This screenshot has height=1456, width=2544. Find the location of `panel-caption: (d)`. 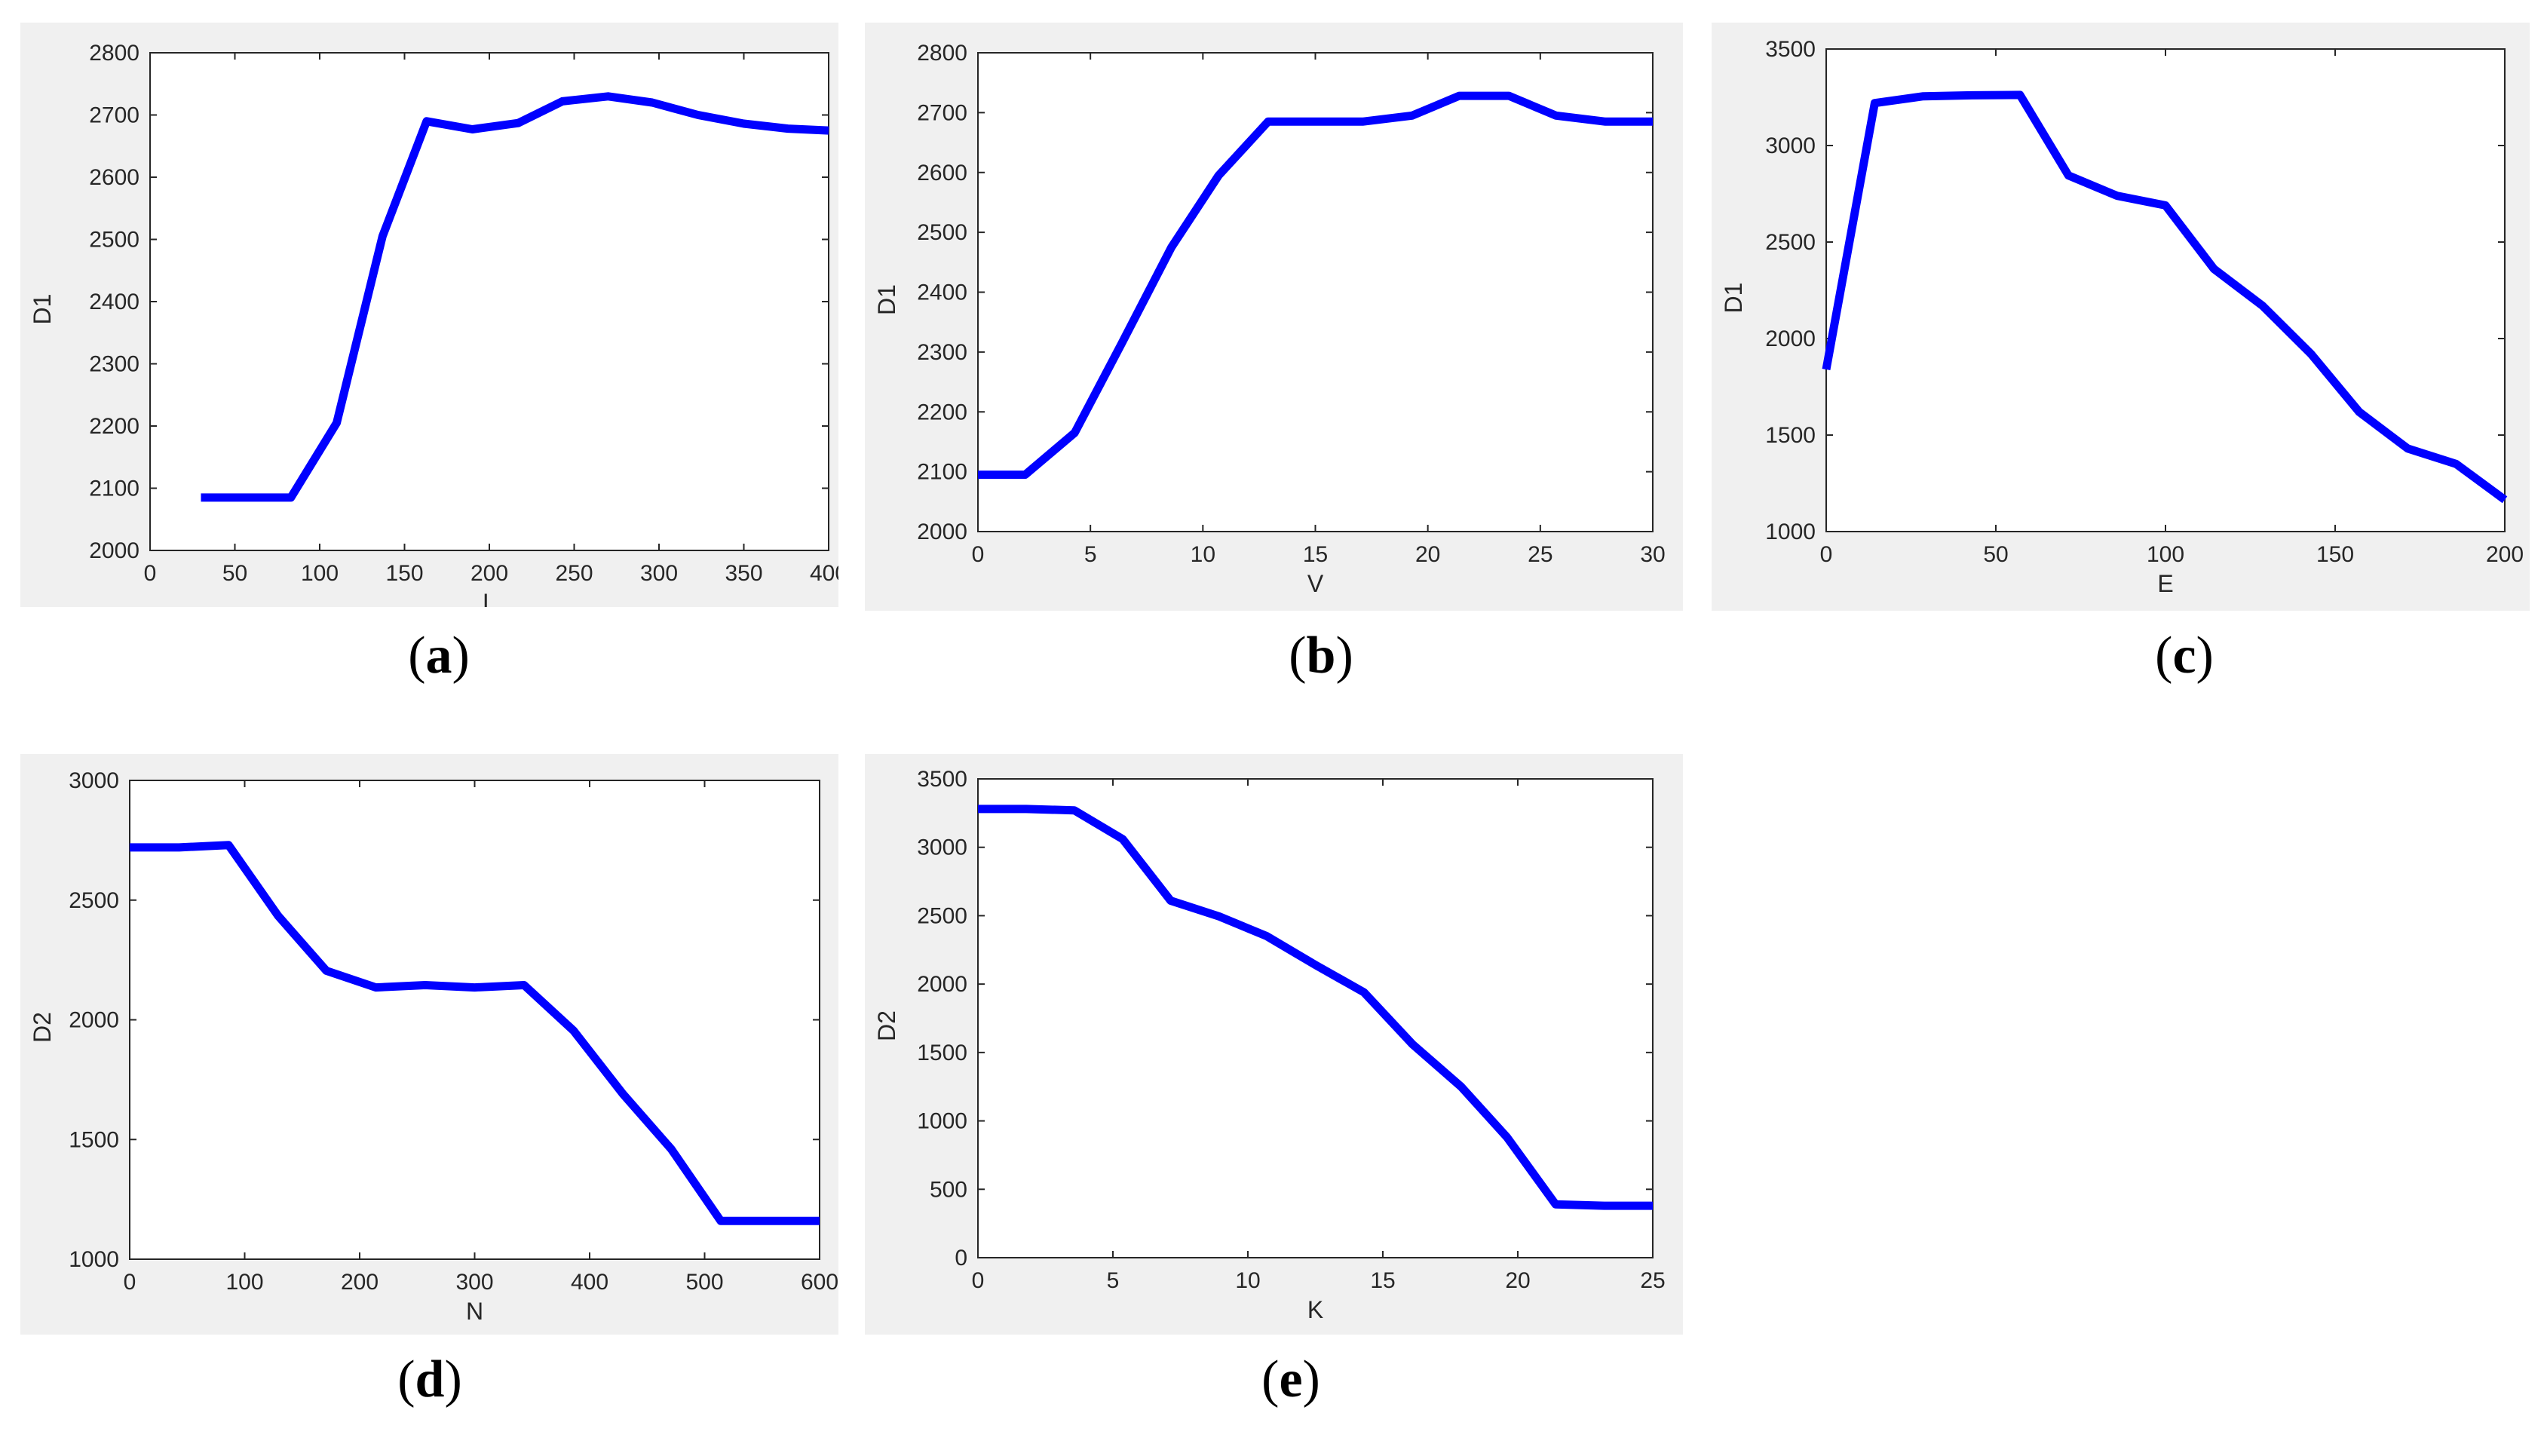

panel-caption: (d) is located at coordinates (429, 1380).